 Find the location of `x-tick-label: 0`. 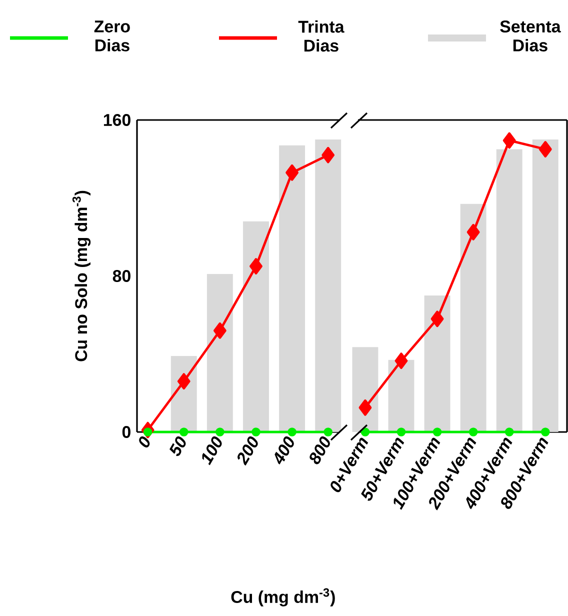

x-tick-label: 0 is located at coordinates (144, 442).